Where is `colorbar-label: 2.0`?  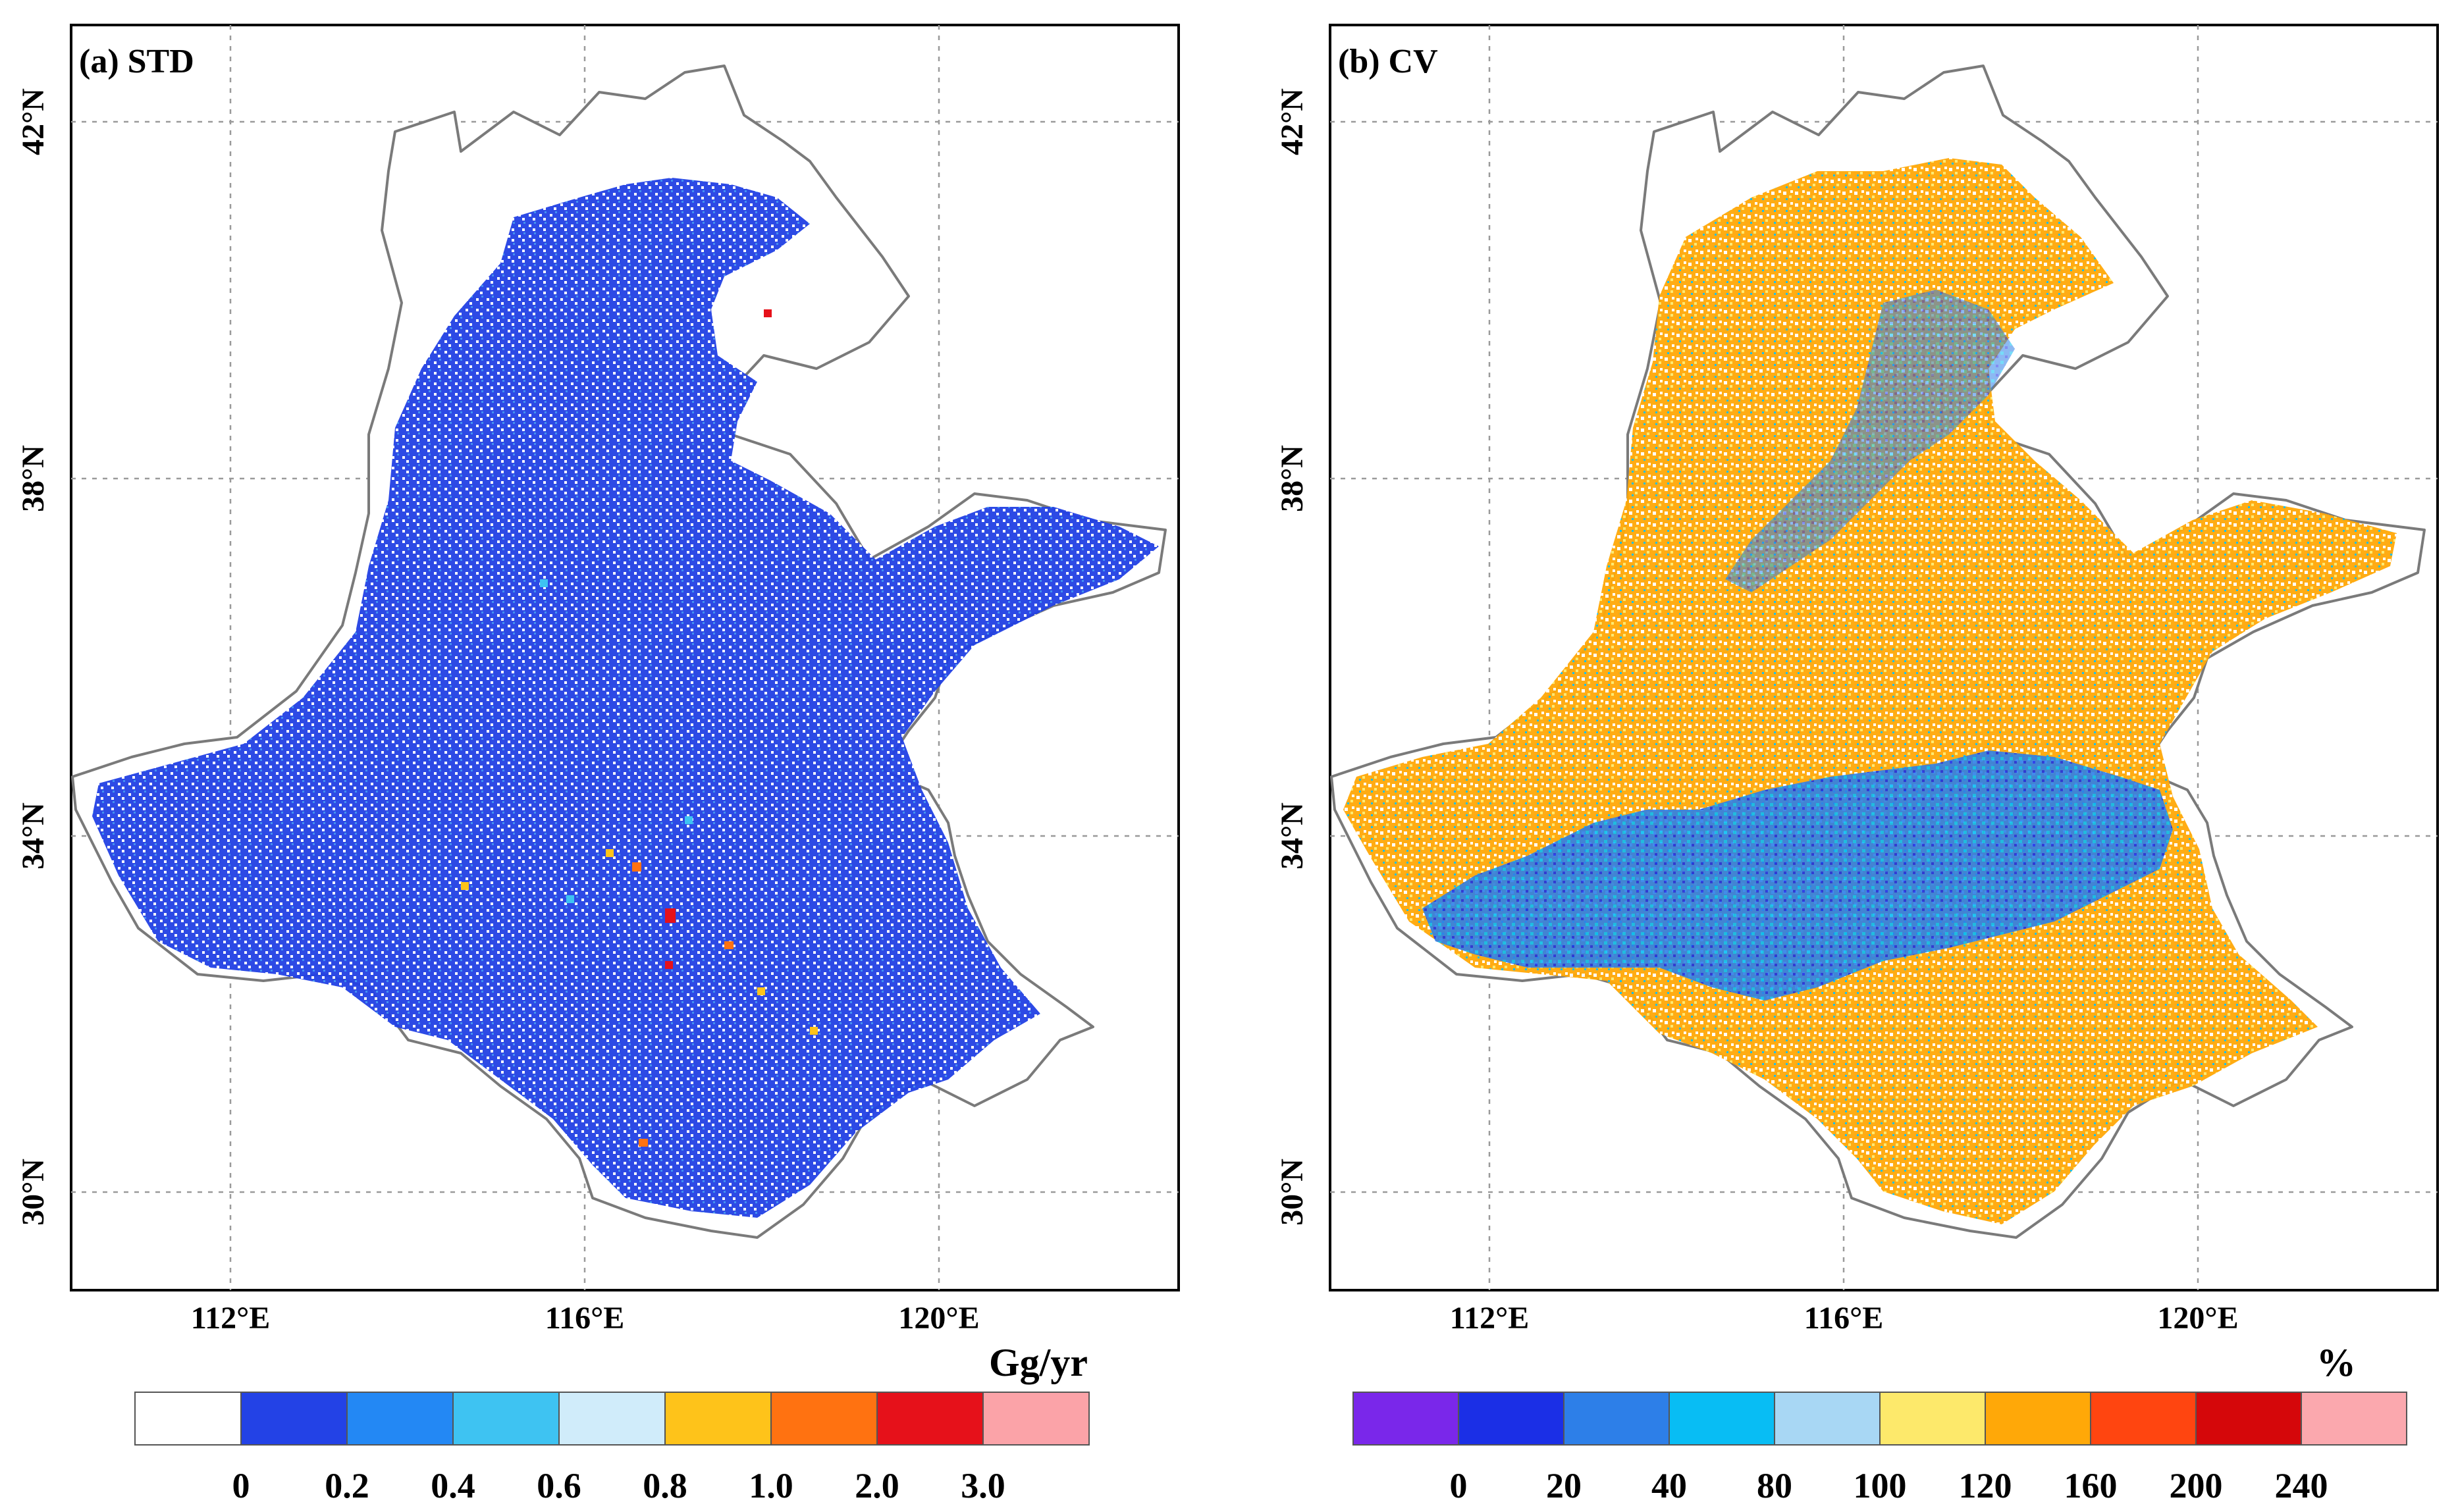
colorbar-label: 2.0 is located at coordinates (877, 1486).